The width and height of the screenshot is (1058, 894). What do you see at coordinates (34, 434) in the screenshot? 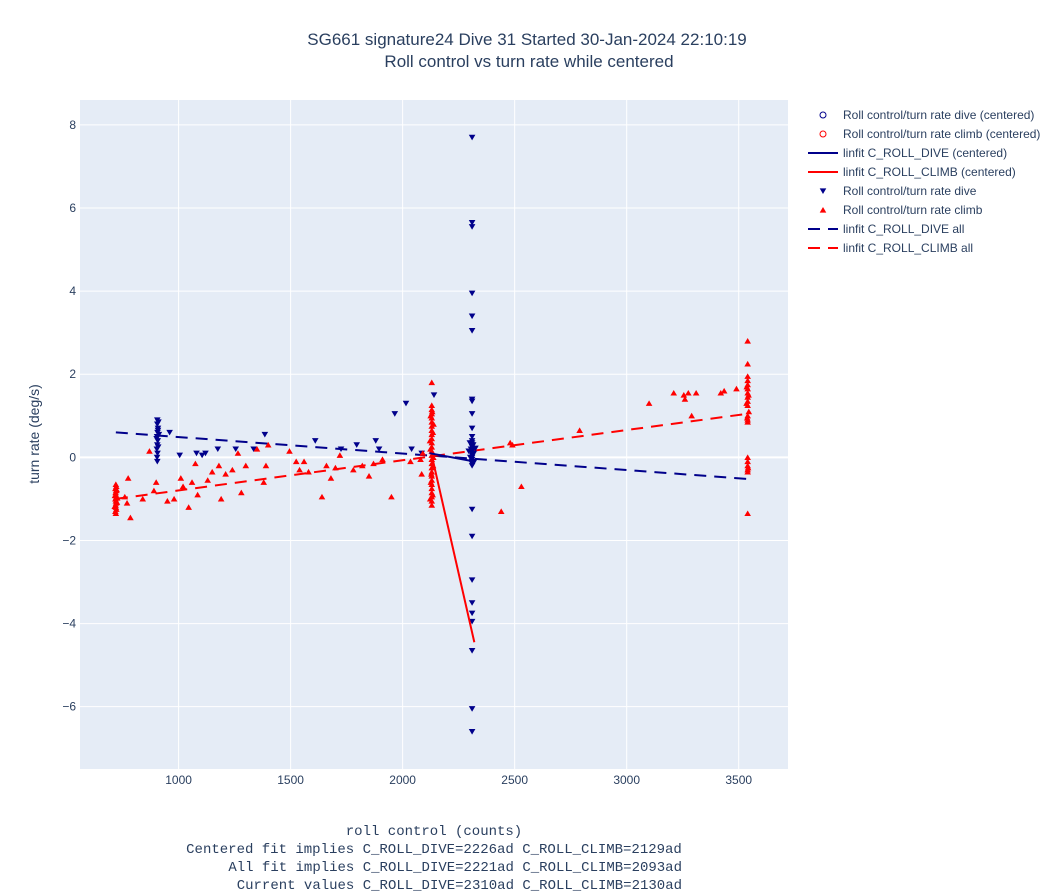
I see `y-axis-title: turn rate (deg/s)` at bounding box center [34, 434].